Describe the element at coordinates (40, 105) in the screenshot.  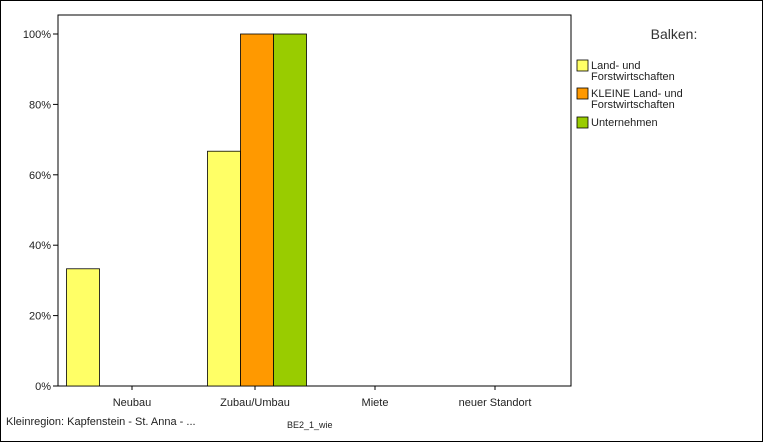
I see `y-tick-label: 80%` at that location.